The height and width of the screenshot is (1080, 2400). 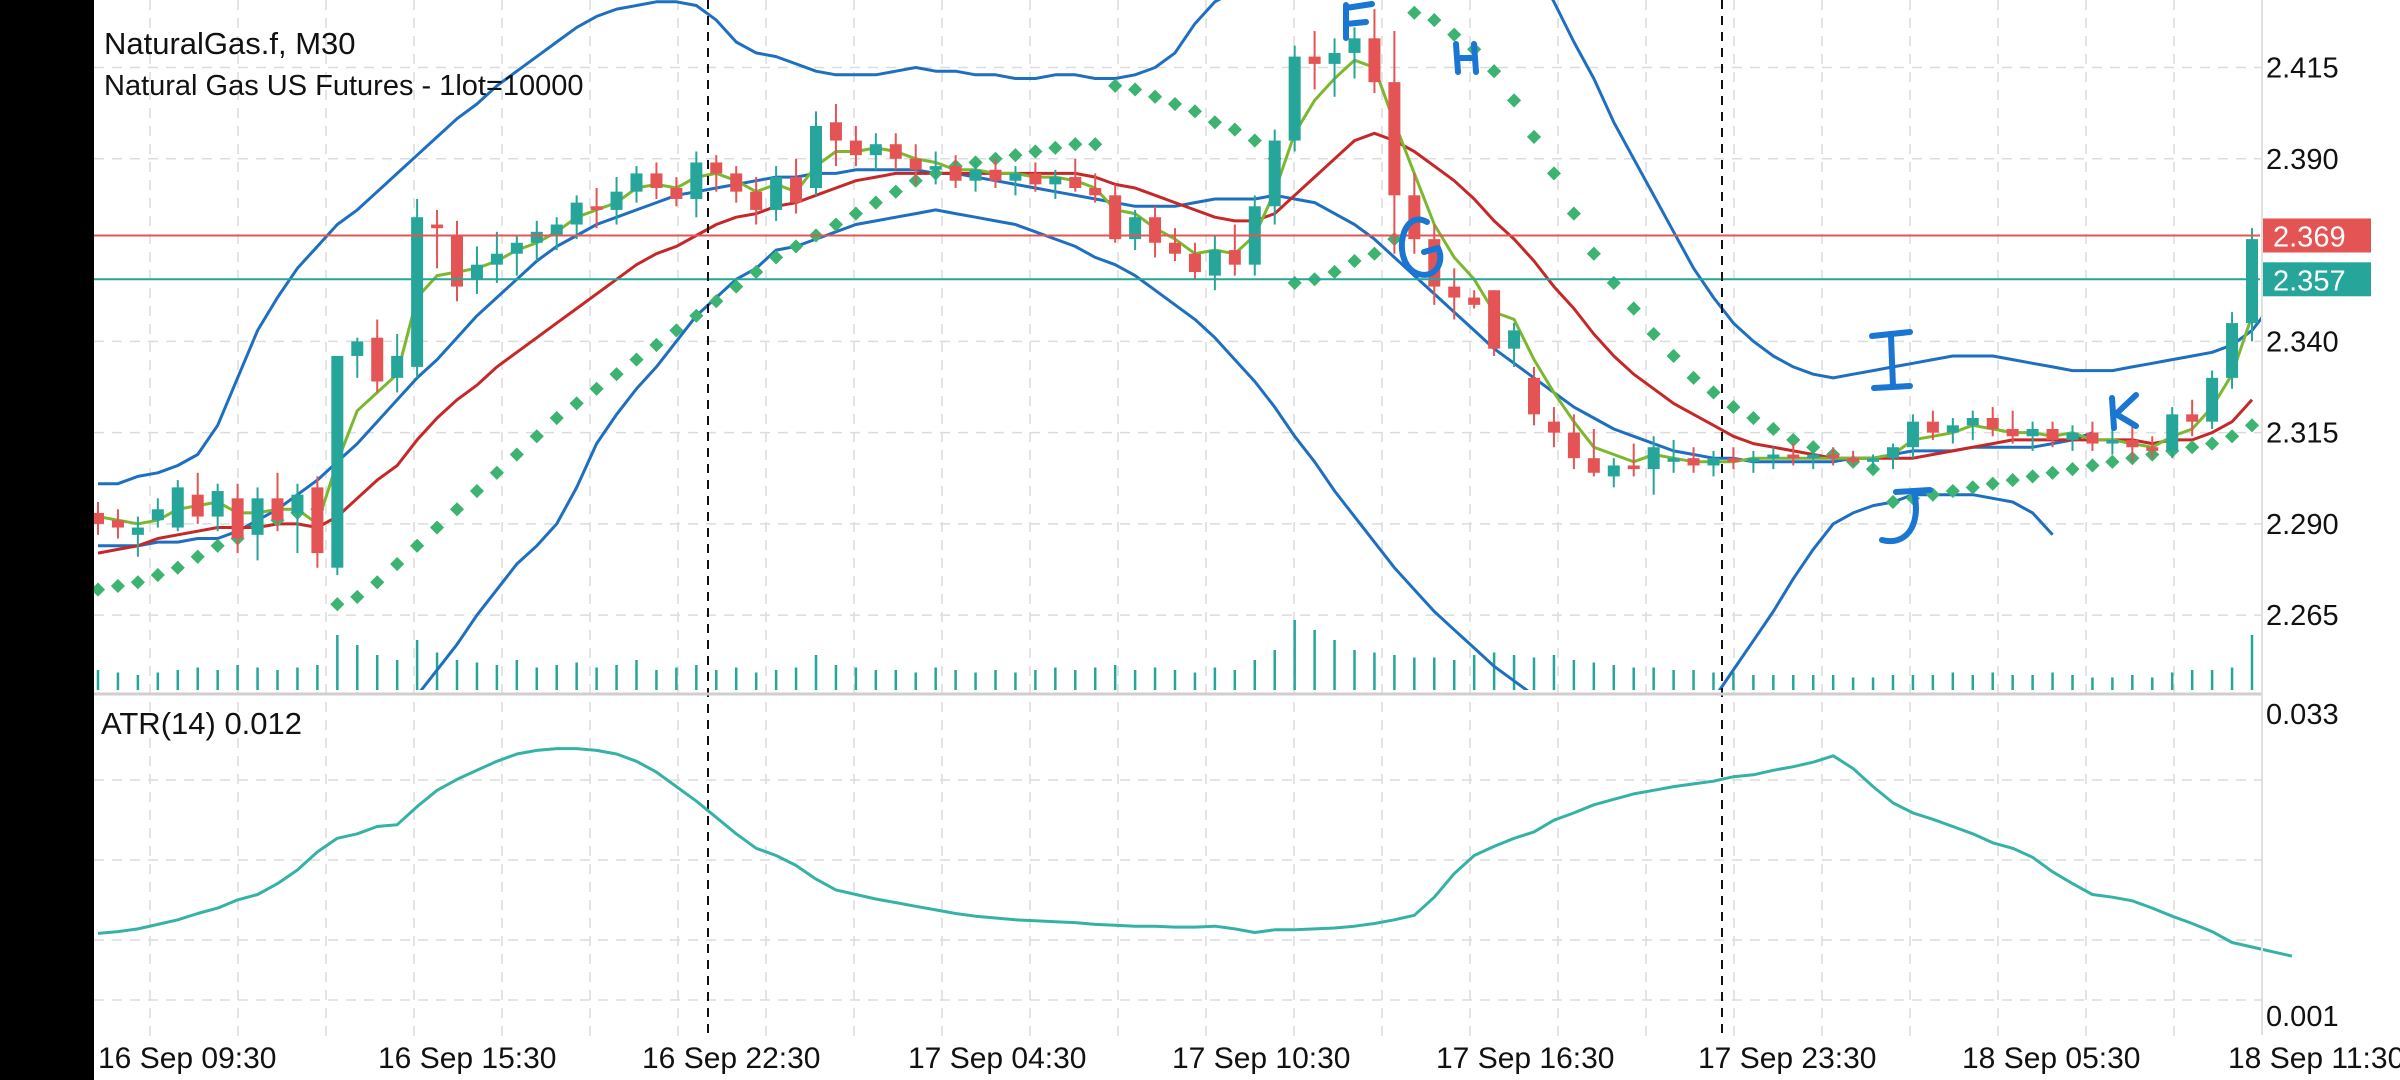 What do you see at coordinates (2302, 715) in the screenshot?
I see `atr-axis-top: 0.033` at bounding box center [2302, 715].